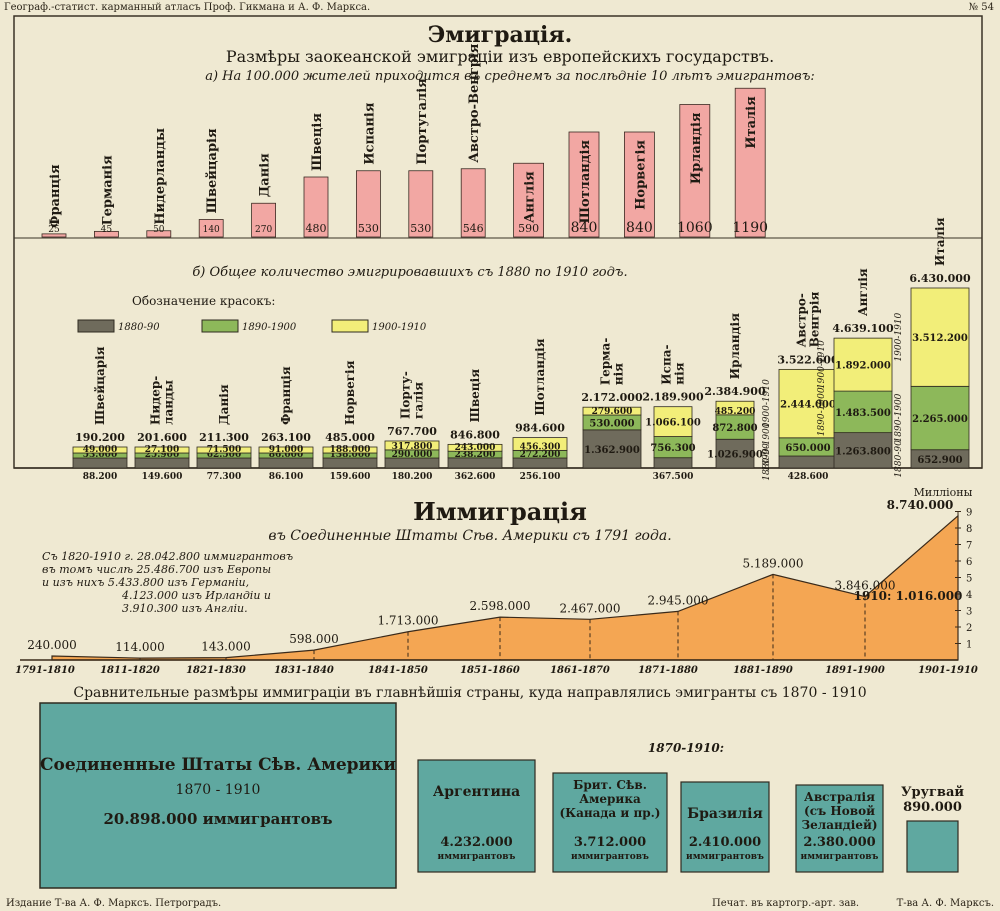  What do you see at coordinates (140, 647) in the screenshot?
I see `area-value-label-1: 114.000` at bounding box center [140, 647].